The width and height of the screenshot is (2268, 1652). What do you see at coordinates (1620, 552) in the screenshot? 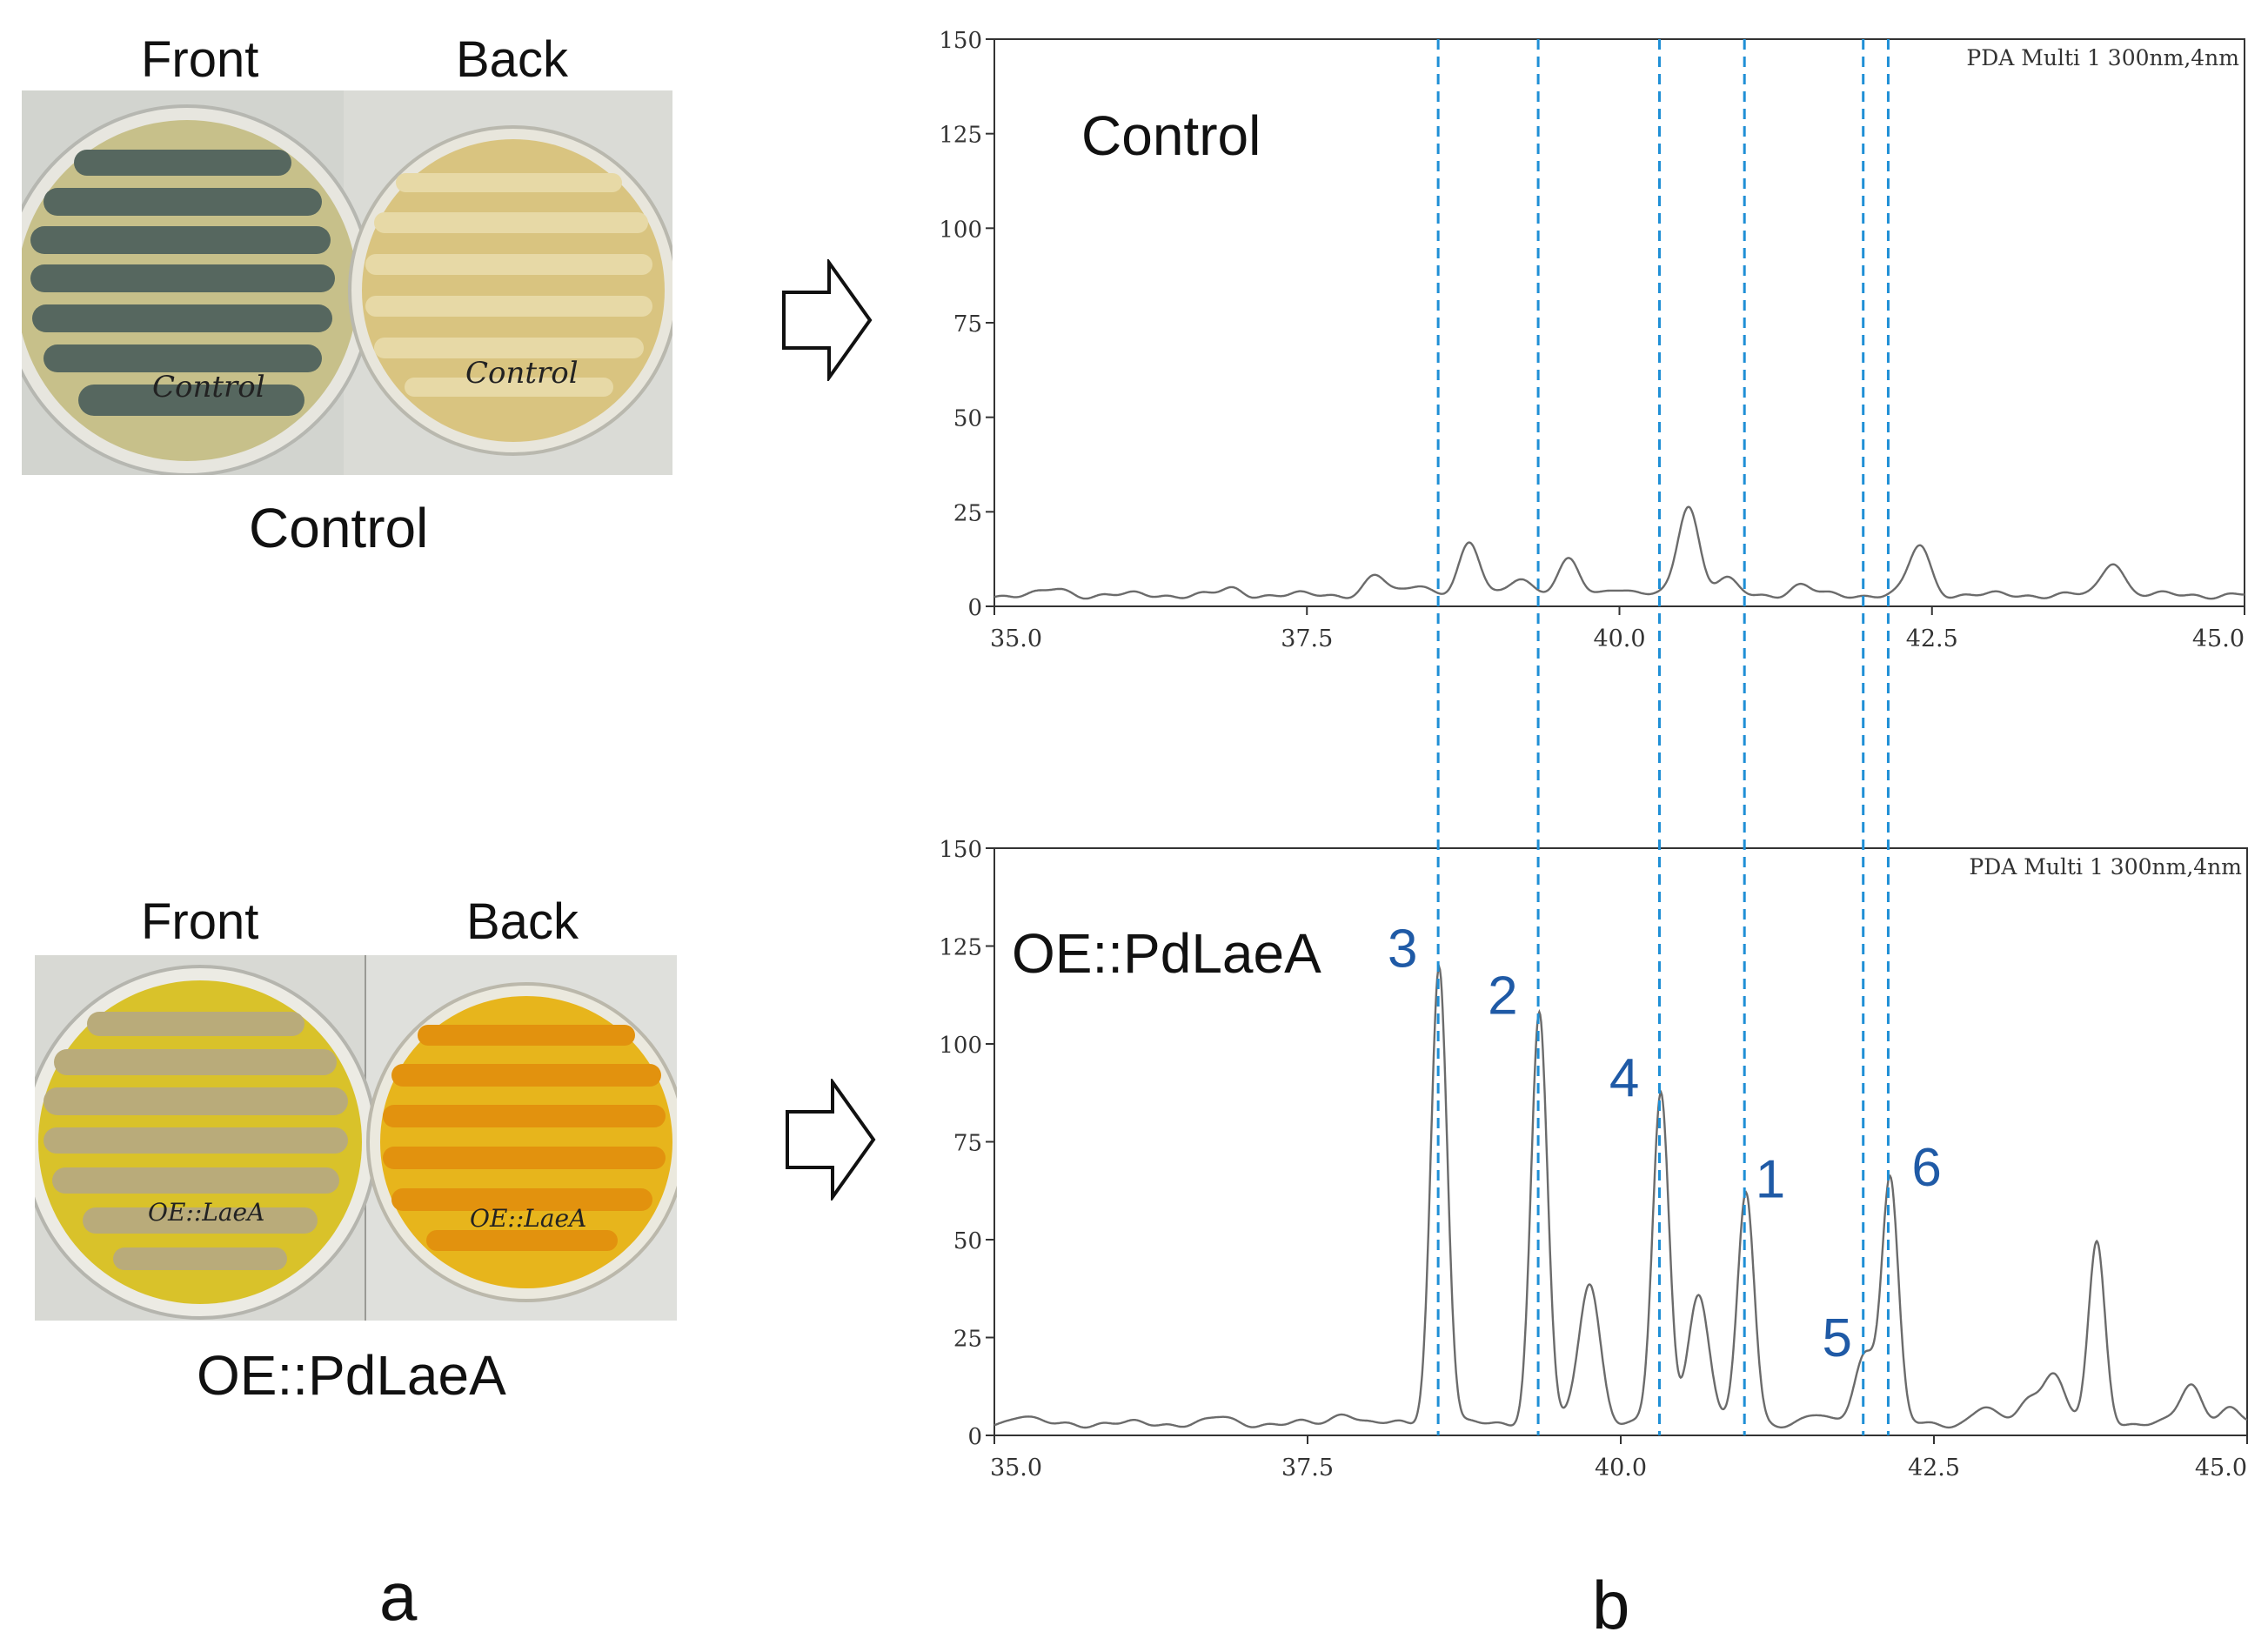
I see `chromatogram-trace` at bounding box center [1620, 552].